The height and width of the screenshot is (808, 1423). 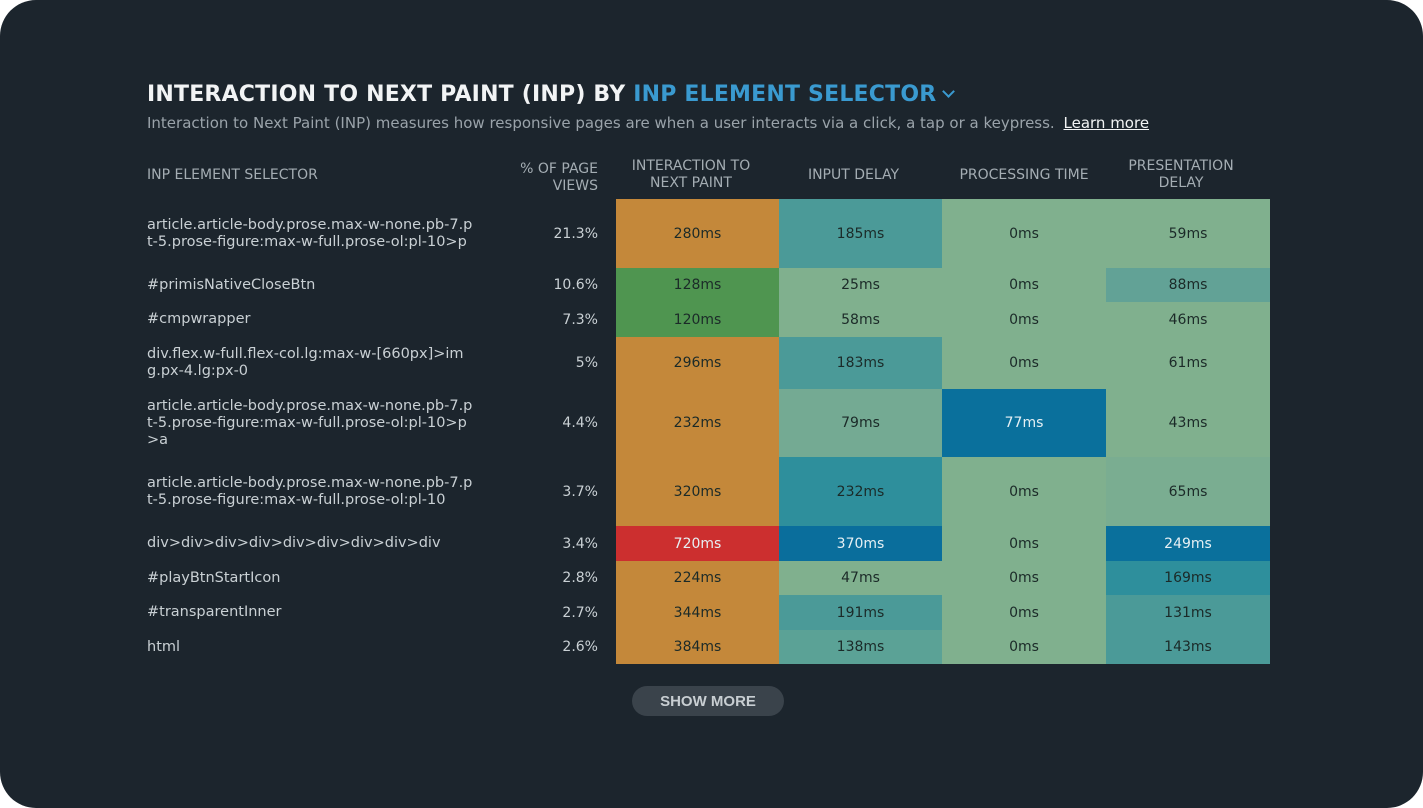 What do you see at coordinates (575, 285) in the screenshot?
I see `row-pct: 10.6%` at bounding box center [575, 285].